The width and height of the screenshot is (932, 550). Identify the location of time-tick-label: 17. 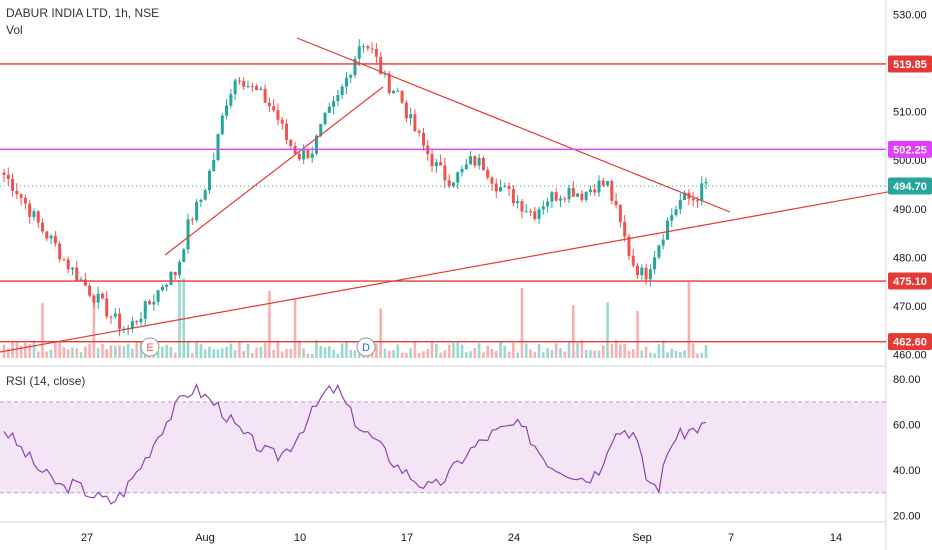
(407, 538).